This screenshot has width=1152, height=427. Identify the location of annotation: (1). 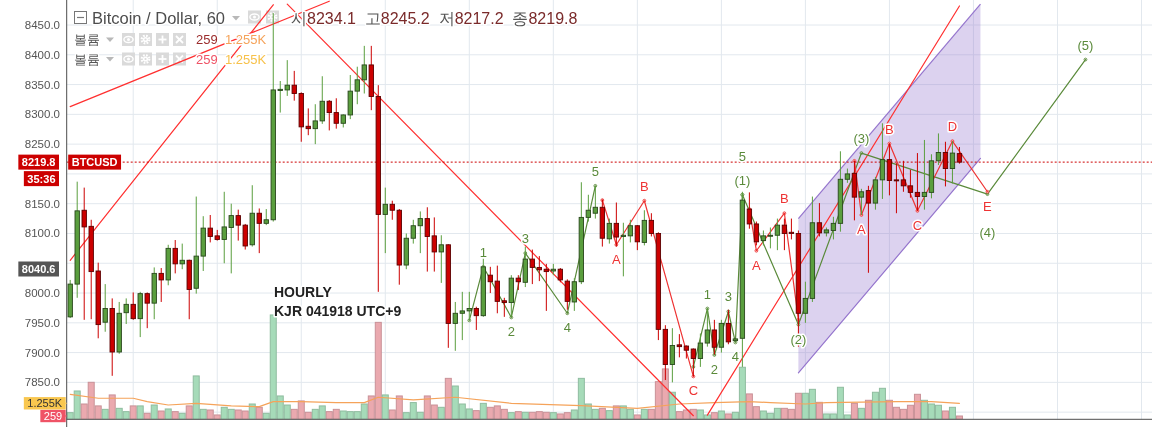
(742, 180).